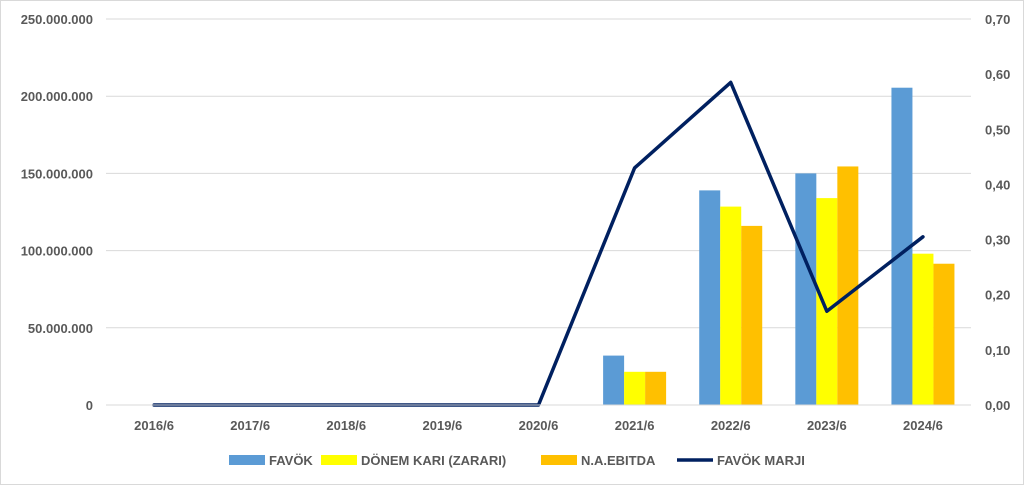 This screenshot has height=485, width=1024. I want to click on x-axis-tick-label: 2024/6, so click(923, 425).